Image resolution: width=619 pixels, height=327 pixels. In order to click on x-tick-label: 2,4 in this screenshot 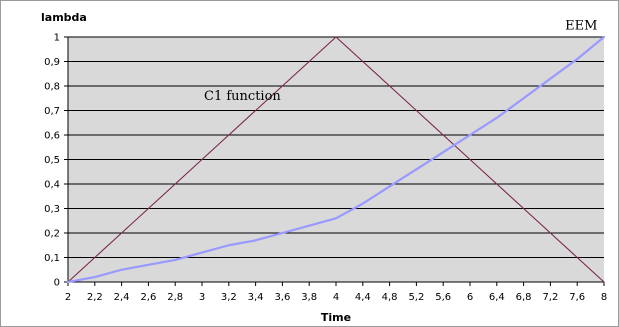, I will do `click(122, 297)`.